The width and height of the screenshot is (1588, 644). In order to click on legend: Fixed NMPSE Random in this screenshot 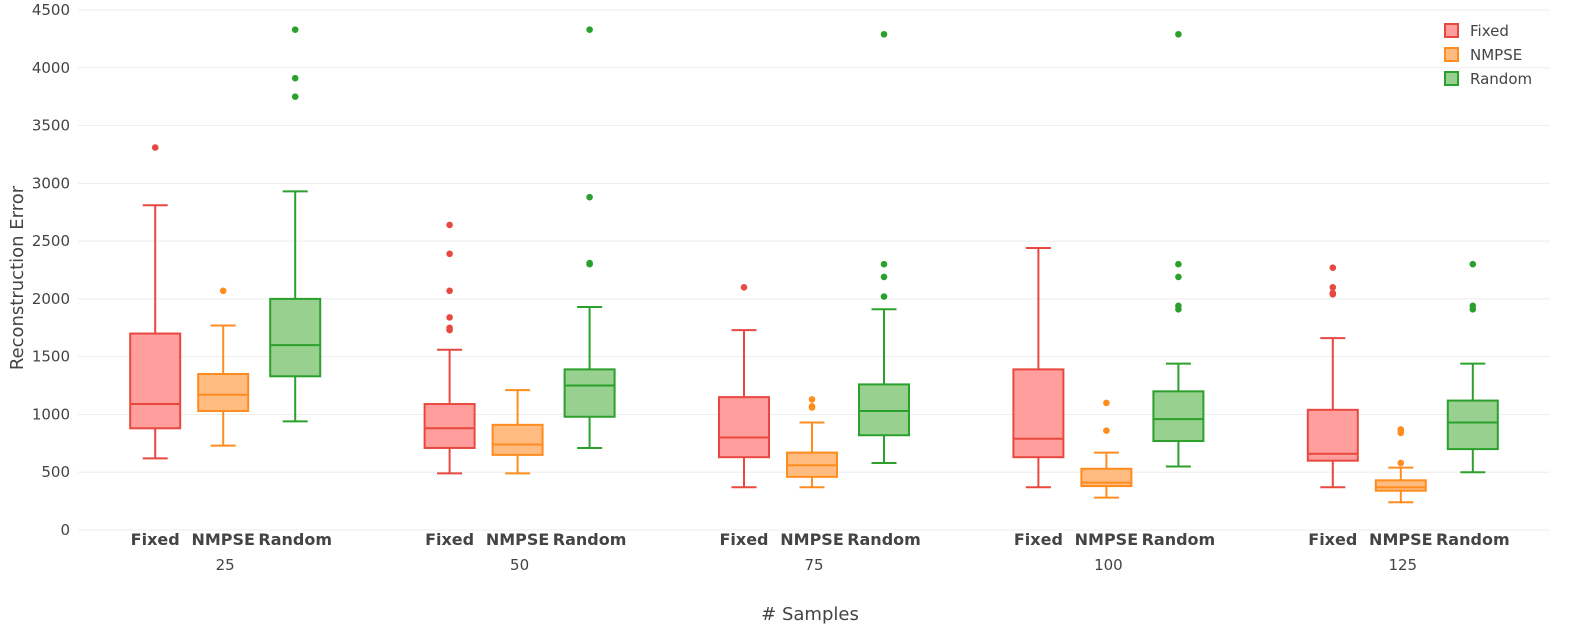, I will do `click(1488, 55)`.